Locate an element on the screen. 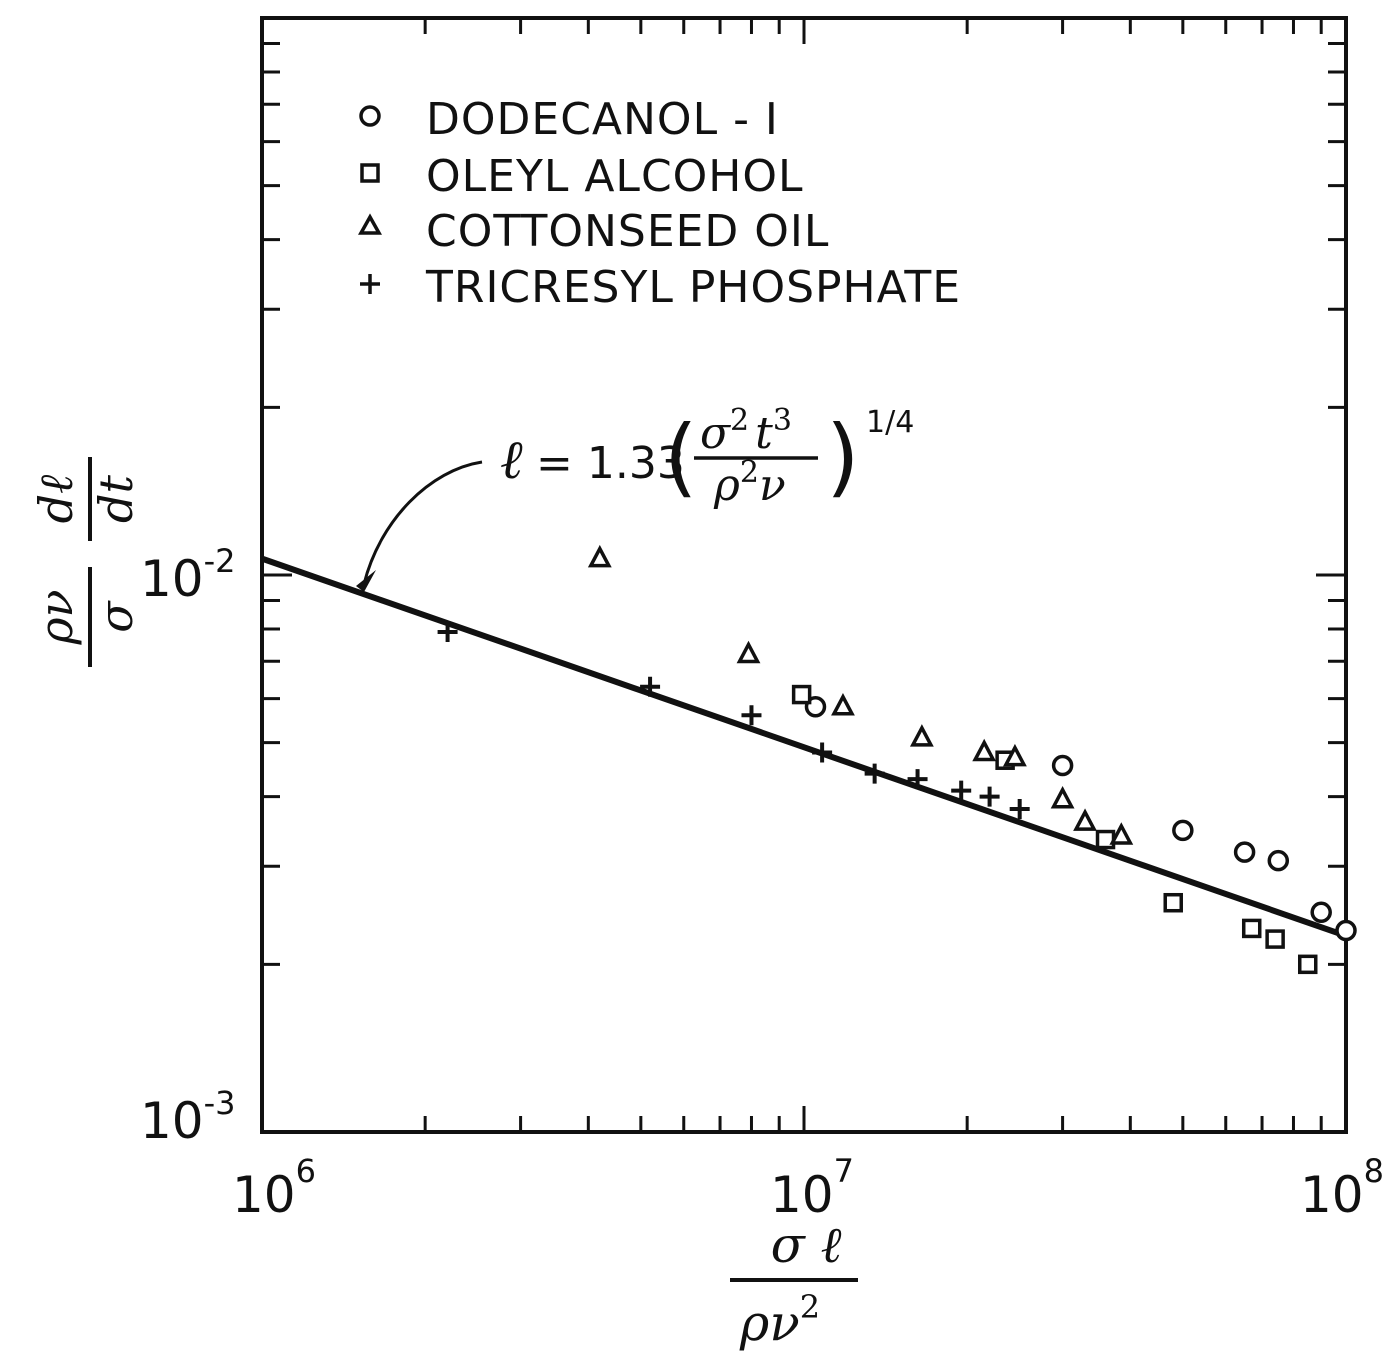  x-tick-label-1e6: 10⁶ is located at coordinates (274, 1188).